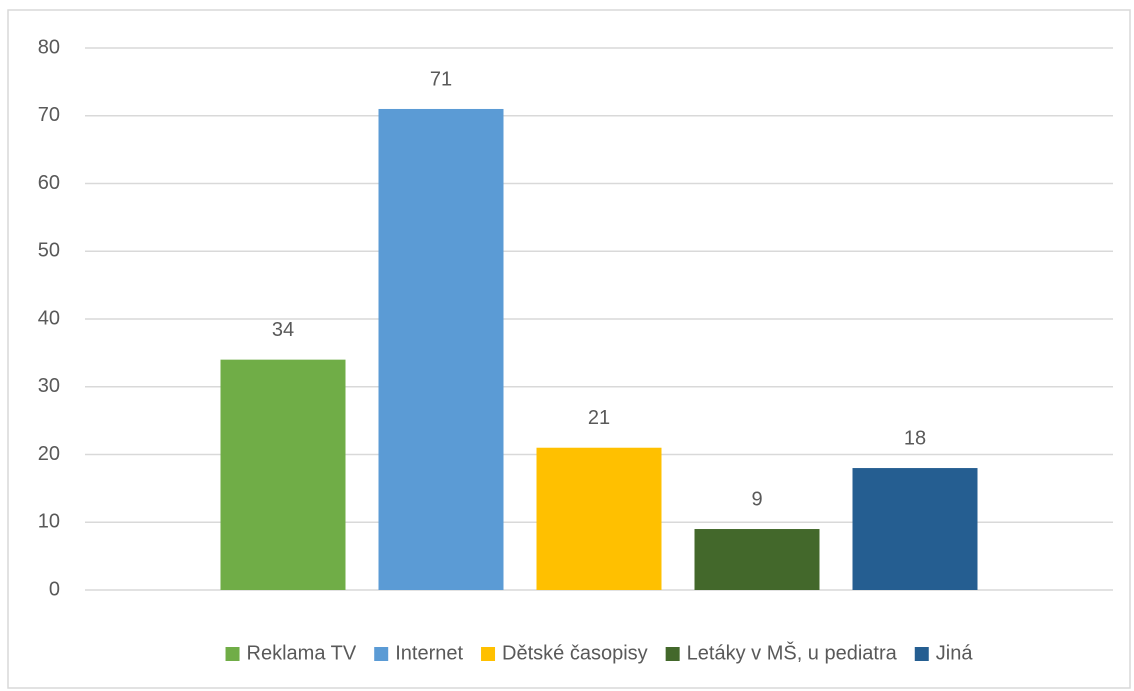 This screenshot has width=1134, height=691. I want to click on y-tick-label: 20, so click(49, 454).